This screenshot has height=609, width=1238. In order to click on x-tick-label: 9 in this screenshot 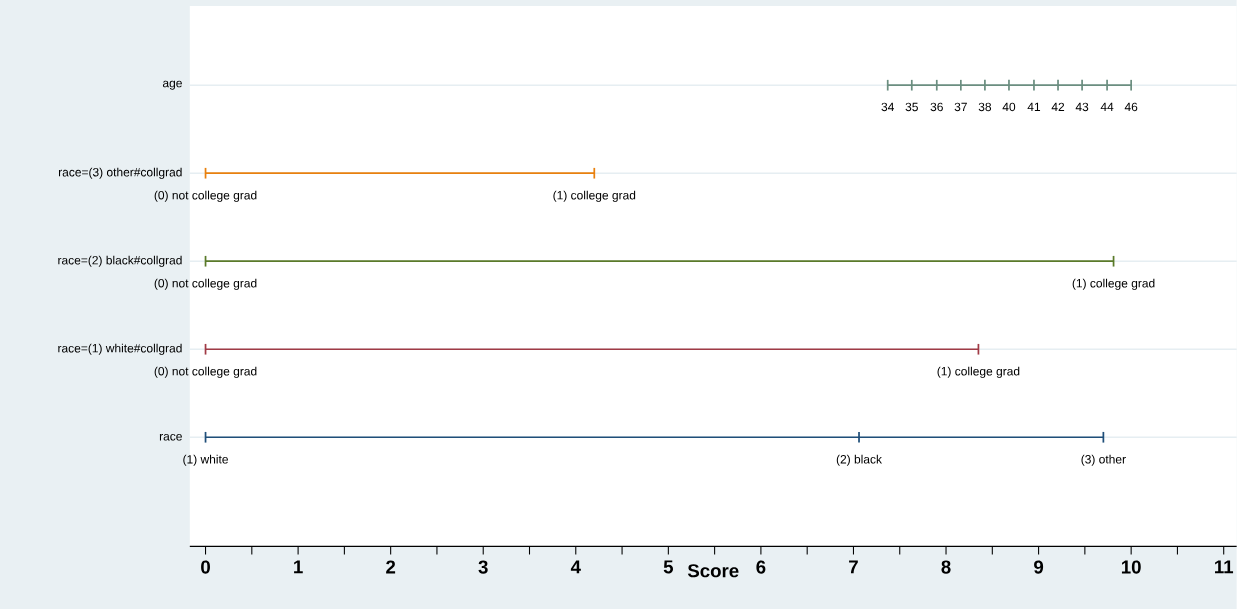, I will do `click(1039, 567)`.